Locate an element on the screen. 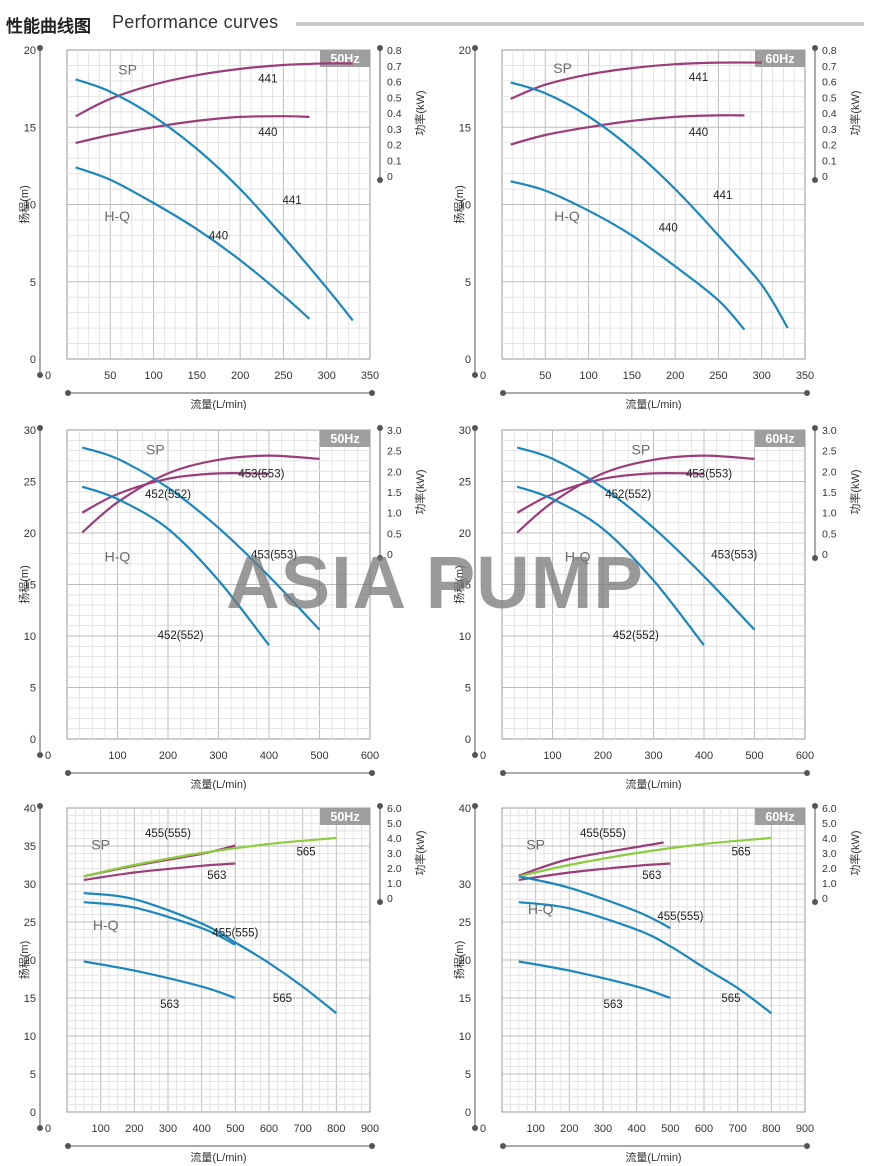 Image resolution: width=870 pixels, height=1166 pixels. y-tick-label: 40 is located at coordinates (465, 809).